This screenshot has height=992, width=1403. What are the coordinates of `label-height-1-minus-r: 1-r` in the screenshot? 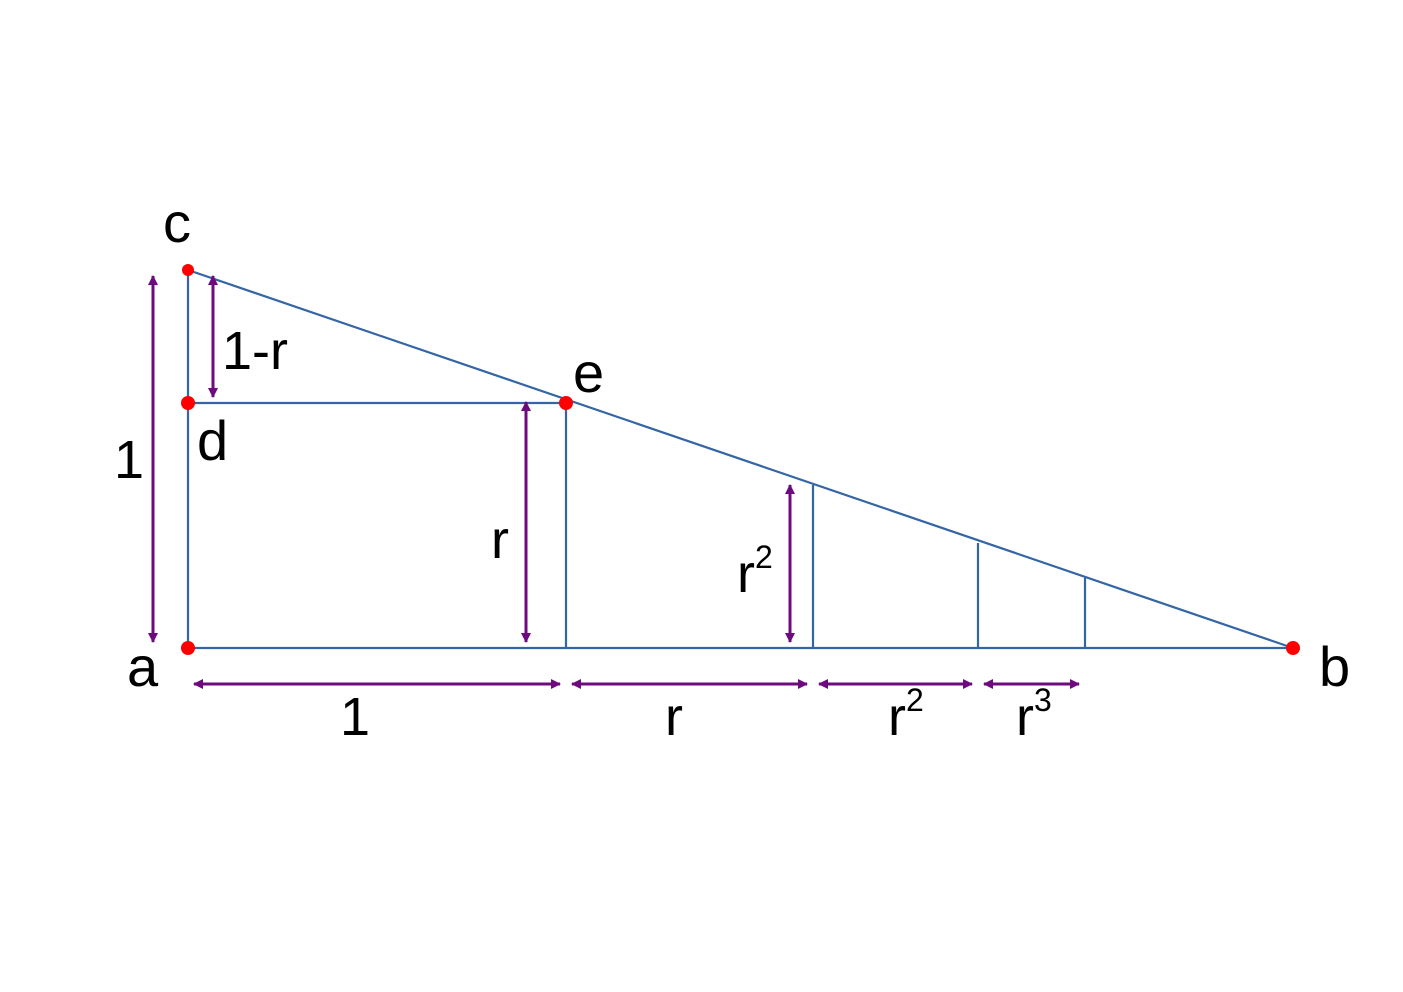 It's located at (255, 351).